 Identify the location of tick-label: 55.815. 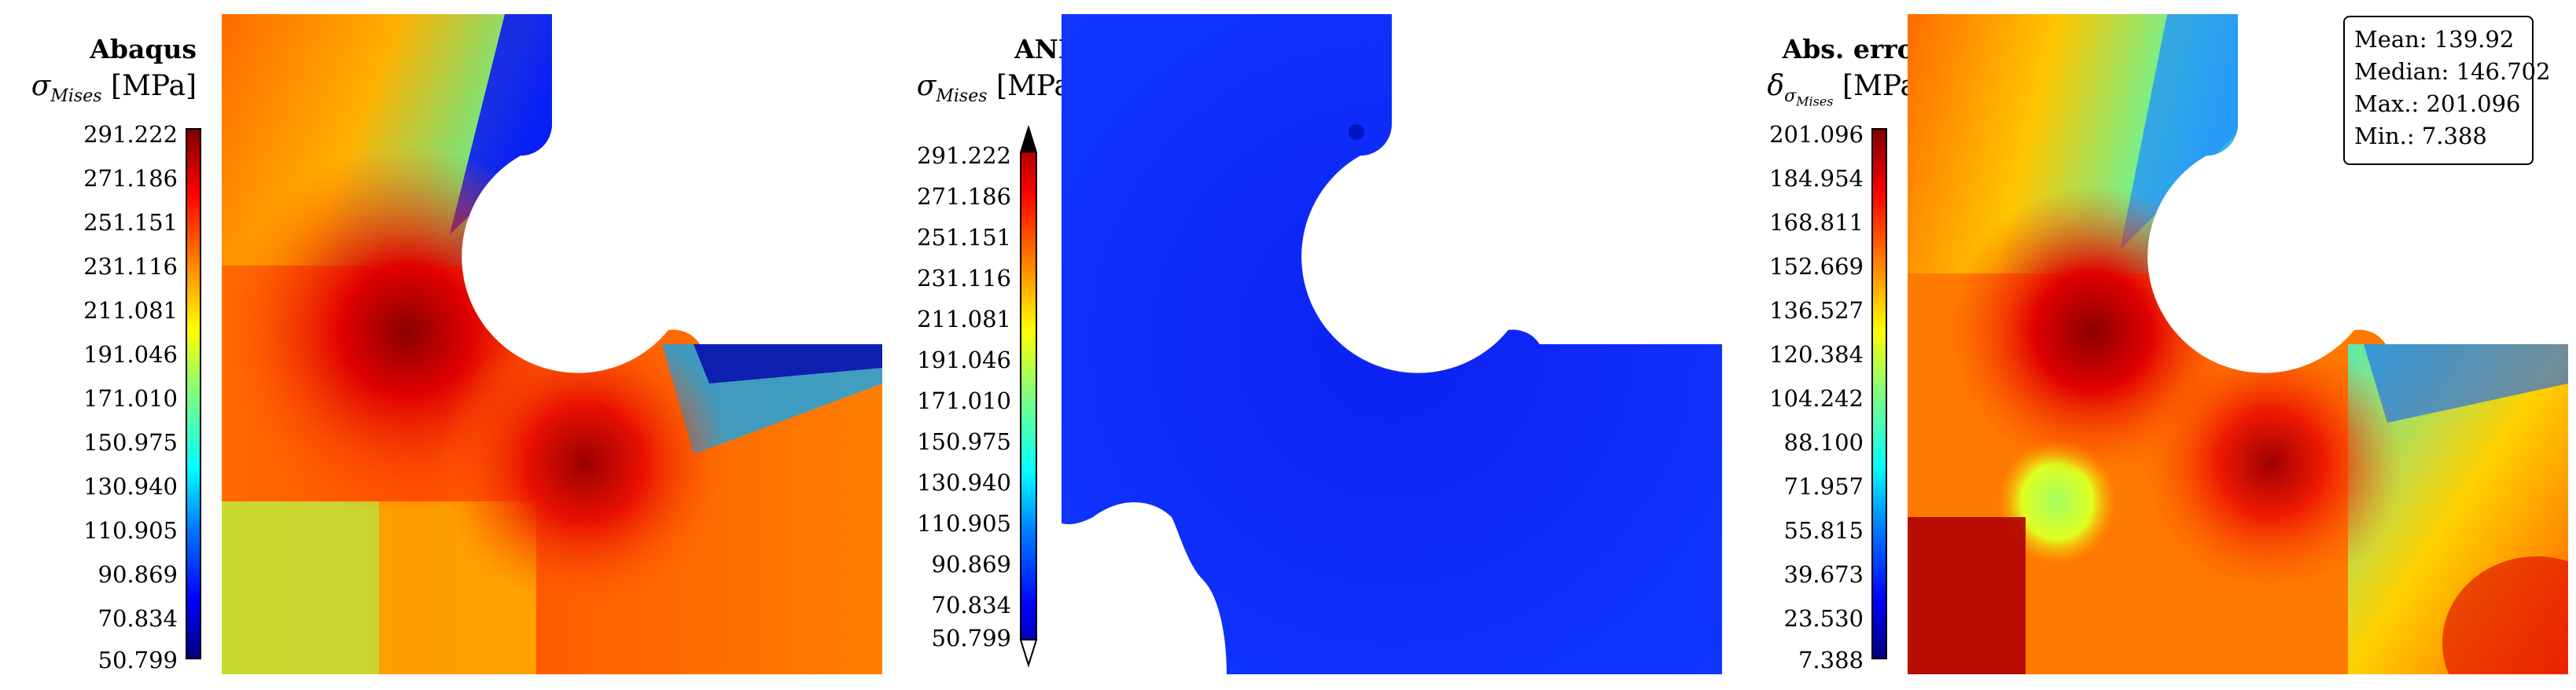
(1824, 530).